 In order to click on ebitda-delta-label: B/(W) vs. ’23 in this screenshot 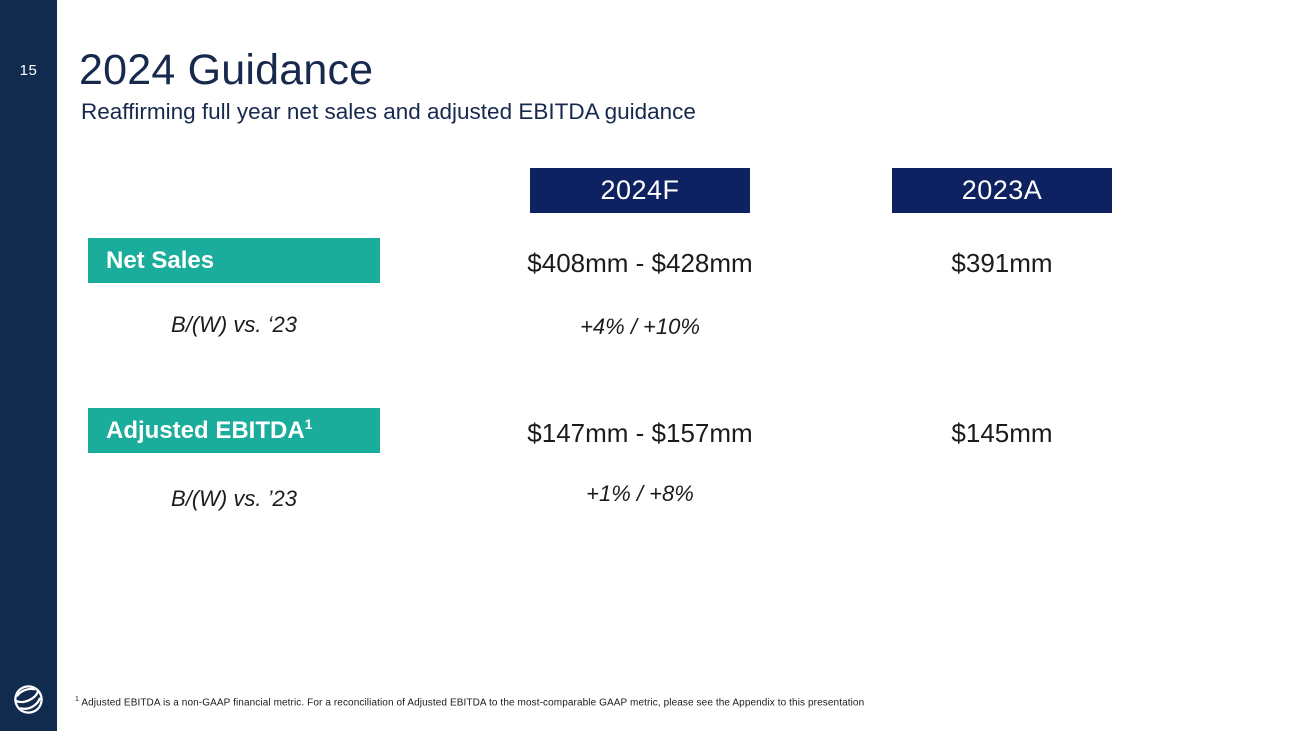, I will do `click(234, 498)`.